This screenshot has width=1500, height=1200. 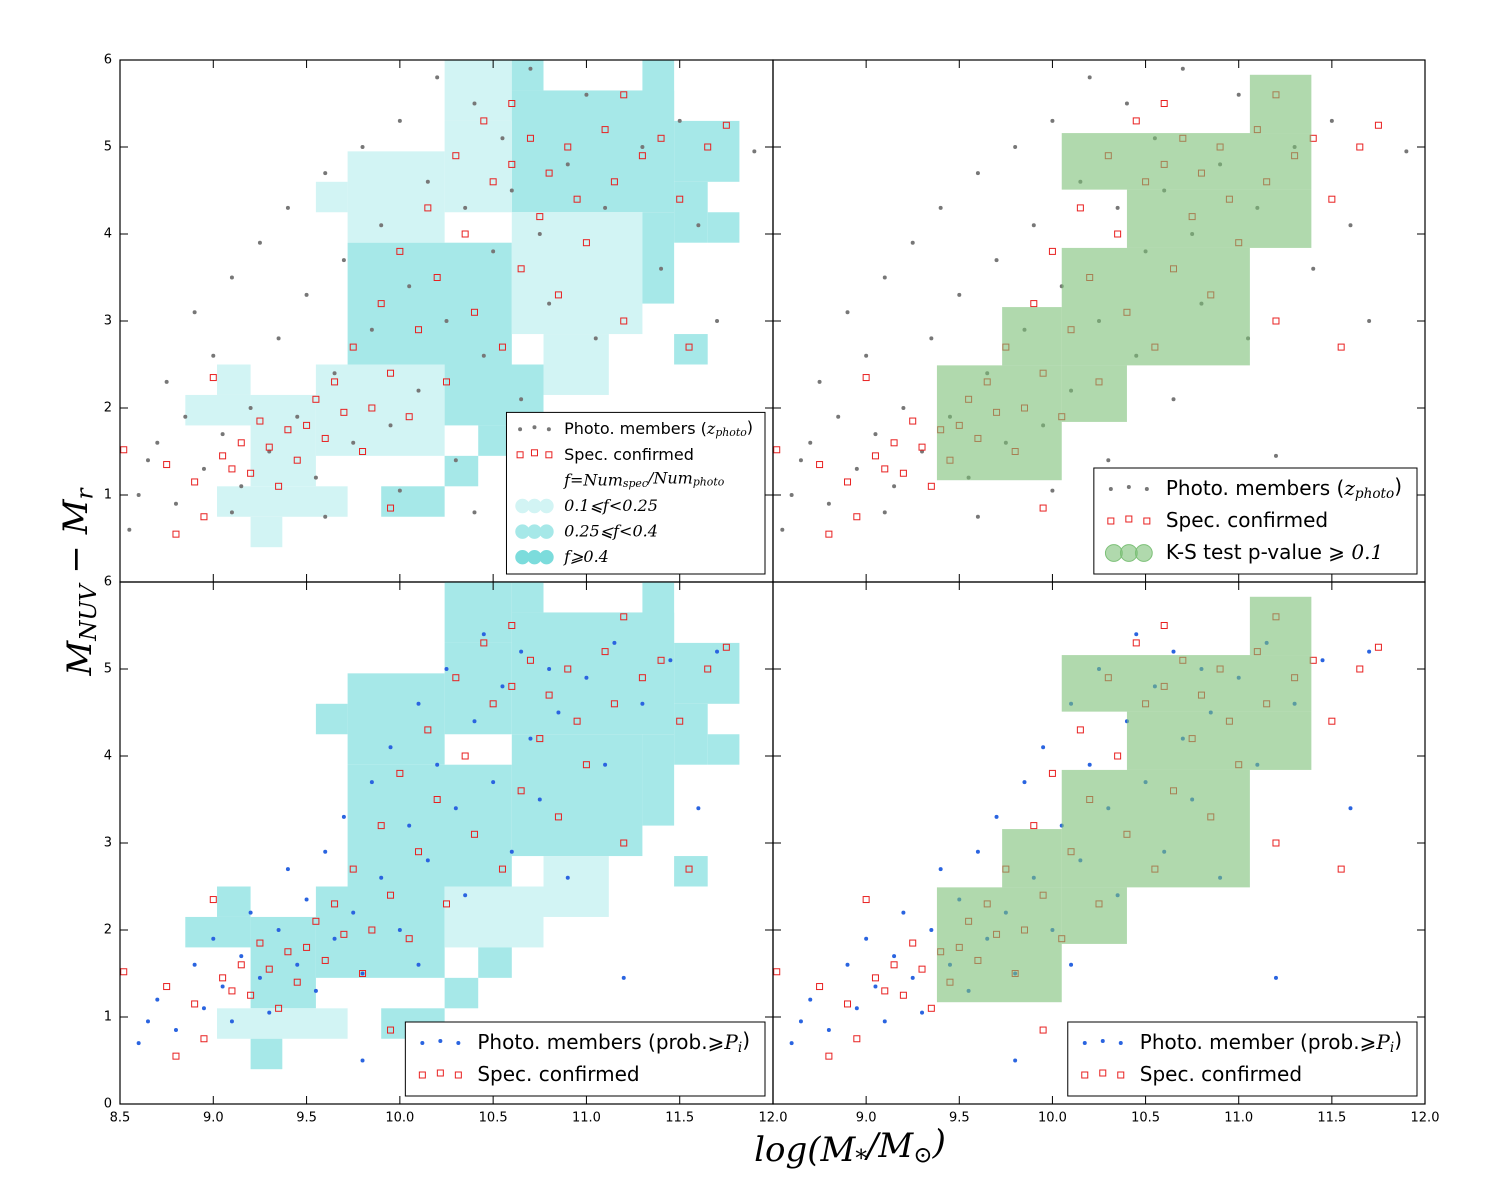 I want to click on label-part: Spec. confirmed, so click(x=629, y=453).